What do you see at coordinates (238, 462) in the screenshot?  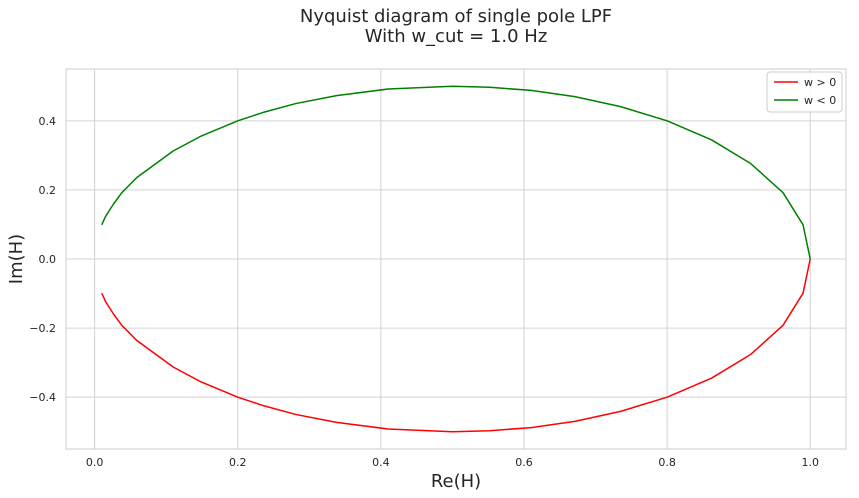 I see `x-tick-label: 0.2` at bounding box center [238, 462].